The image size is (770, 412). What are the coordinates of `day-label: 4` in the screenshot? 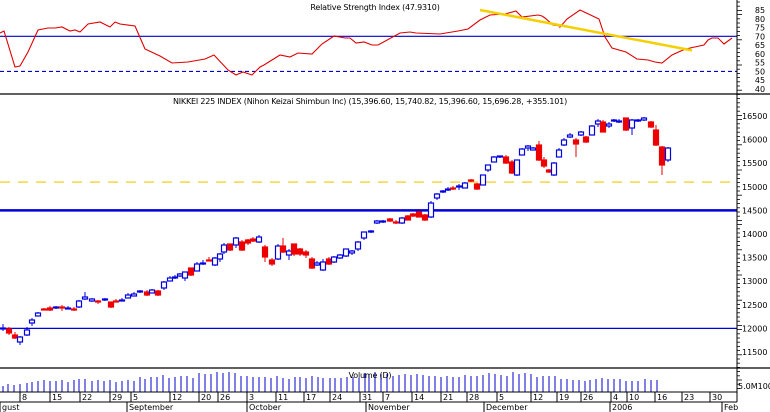 It's located at (615, 397).